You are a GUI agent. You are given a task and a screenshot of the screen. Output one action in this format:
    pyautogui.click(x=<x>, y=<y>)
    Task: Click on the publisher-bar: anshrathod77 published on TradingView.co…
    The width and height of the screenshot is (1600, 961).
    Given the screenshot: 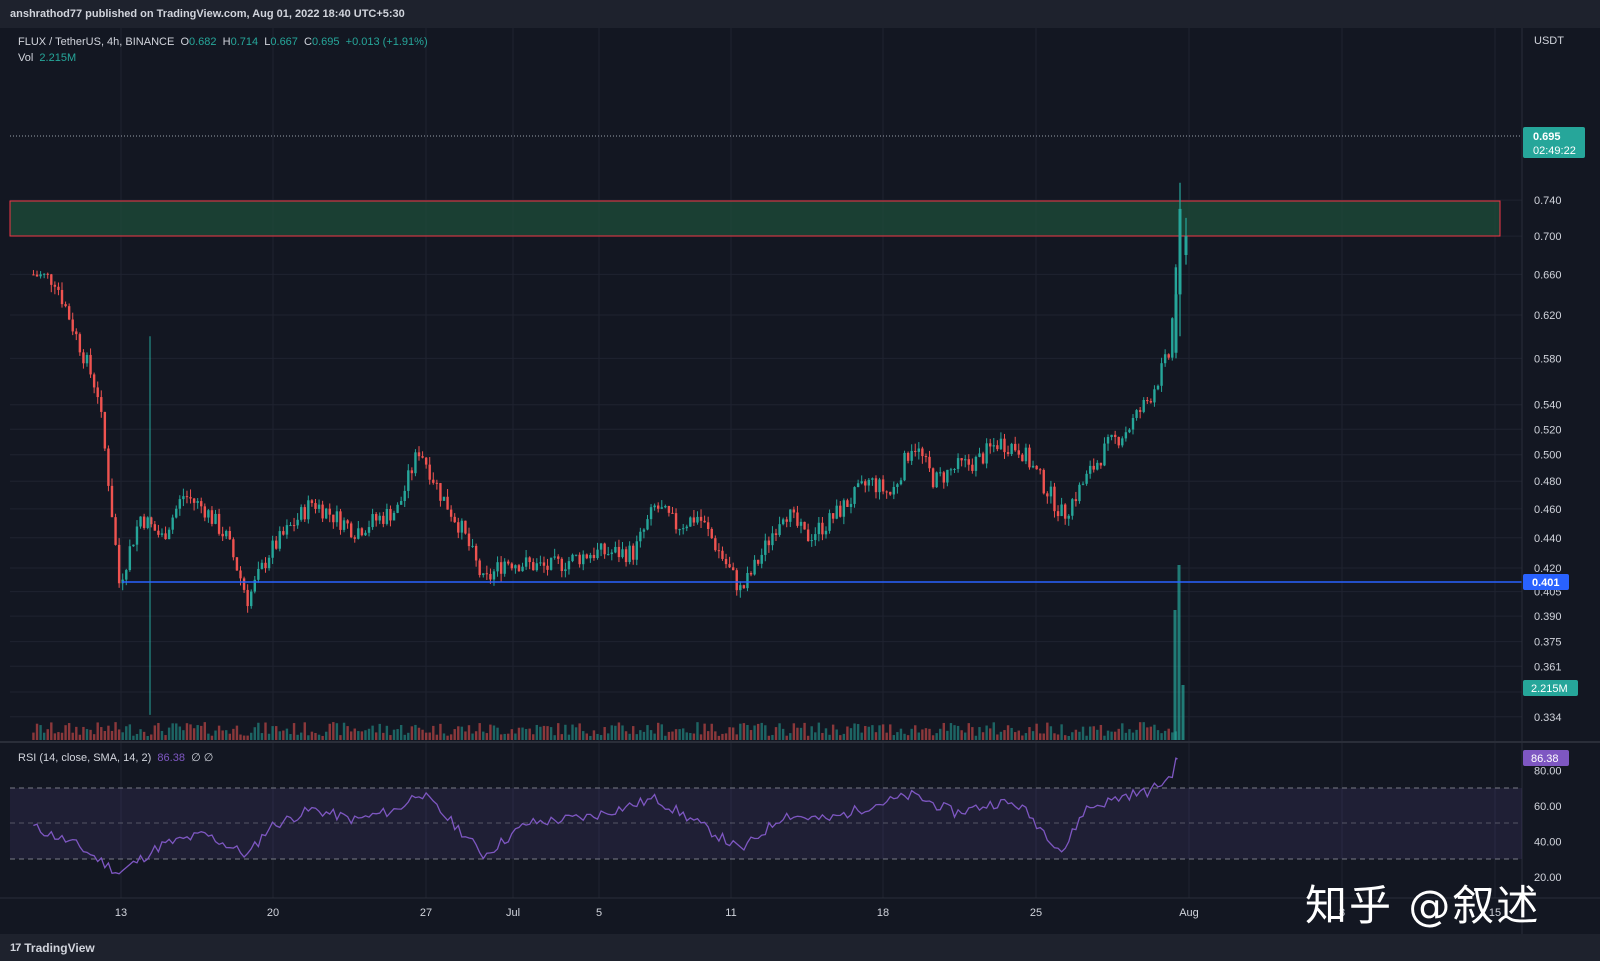 What is the action you would take?
    pyautogui.click(x=800, y=14)
    